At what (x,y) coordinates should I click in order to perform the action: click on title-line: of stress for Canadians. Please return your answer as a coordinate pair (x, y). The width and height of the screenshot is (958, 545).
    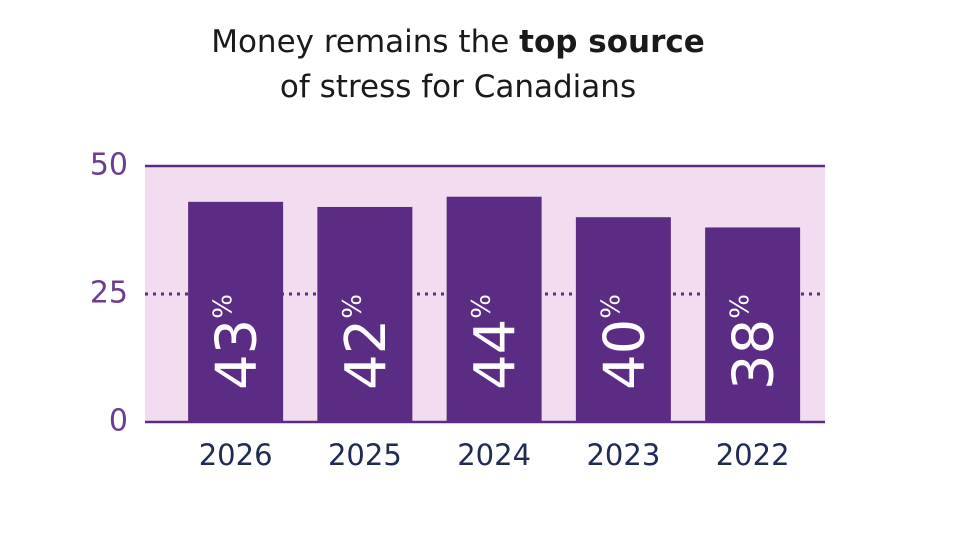
    Looking at the image, I should click on (458, 87).